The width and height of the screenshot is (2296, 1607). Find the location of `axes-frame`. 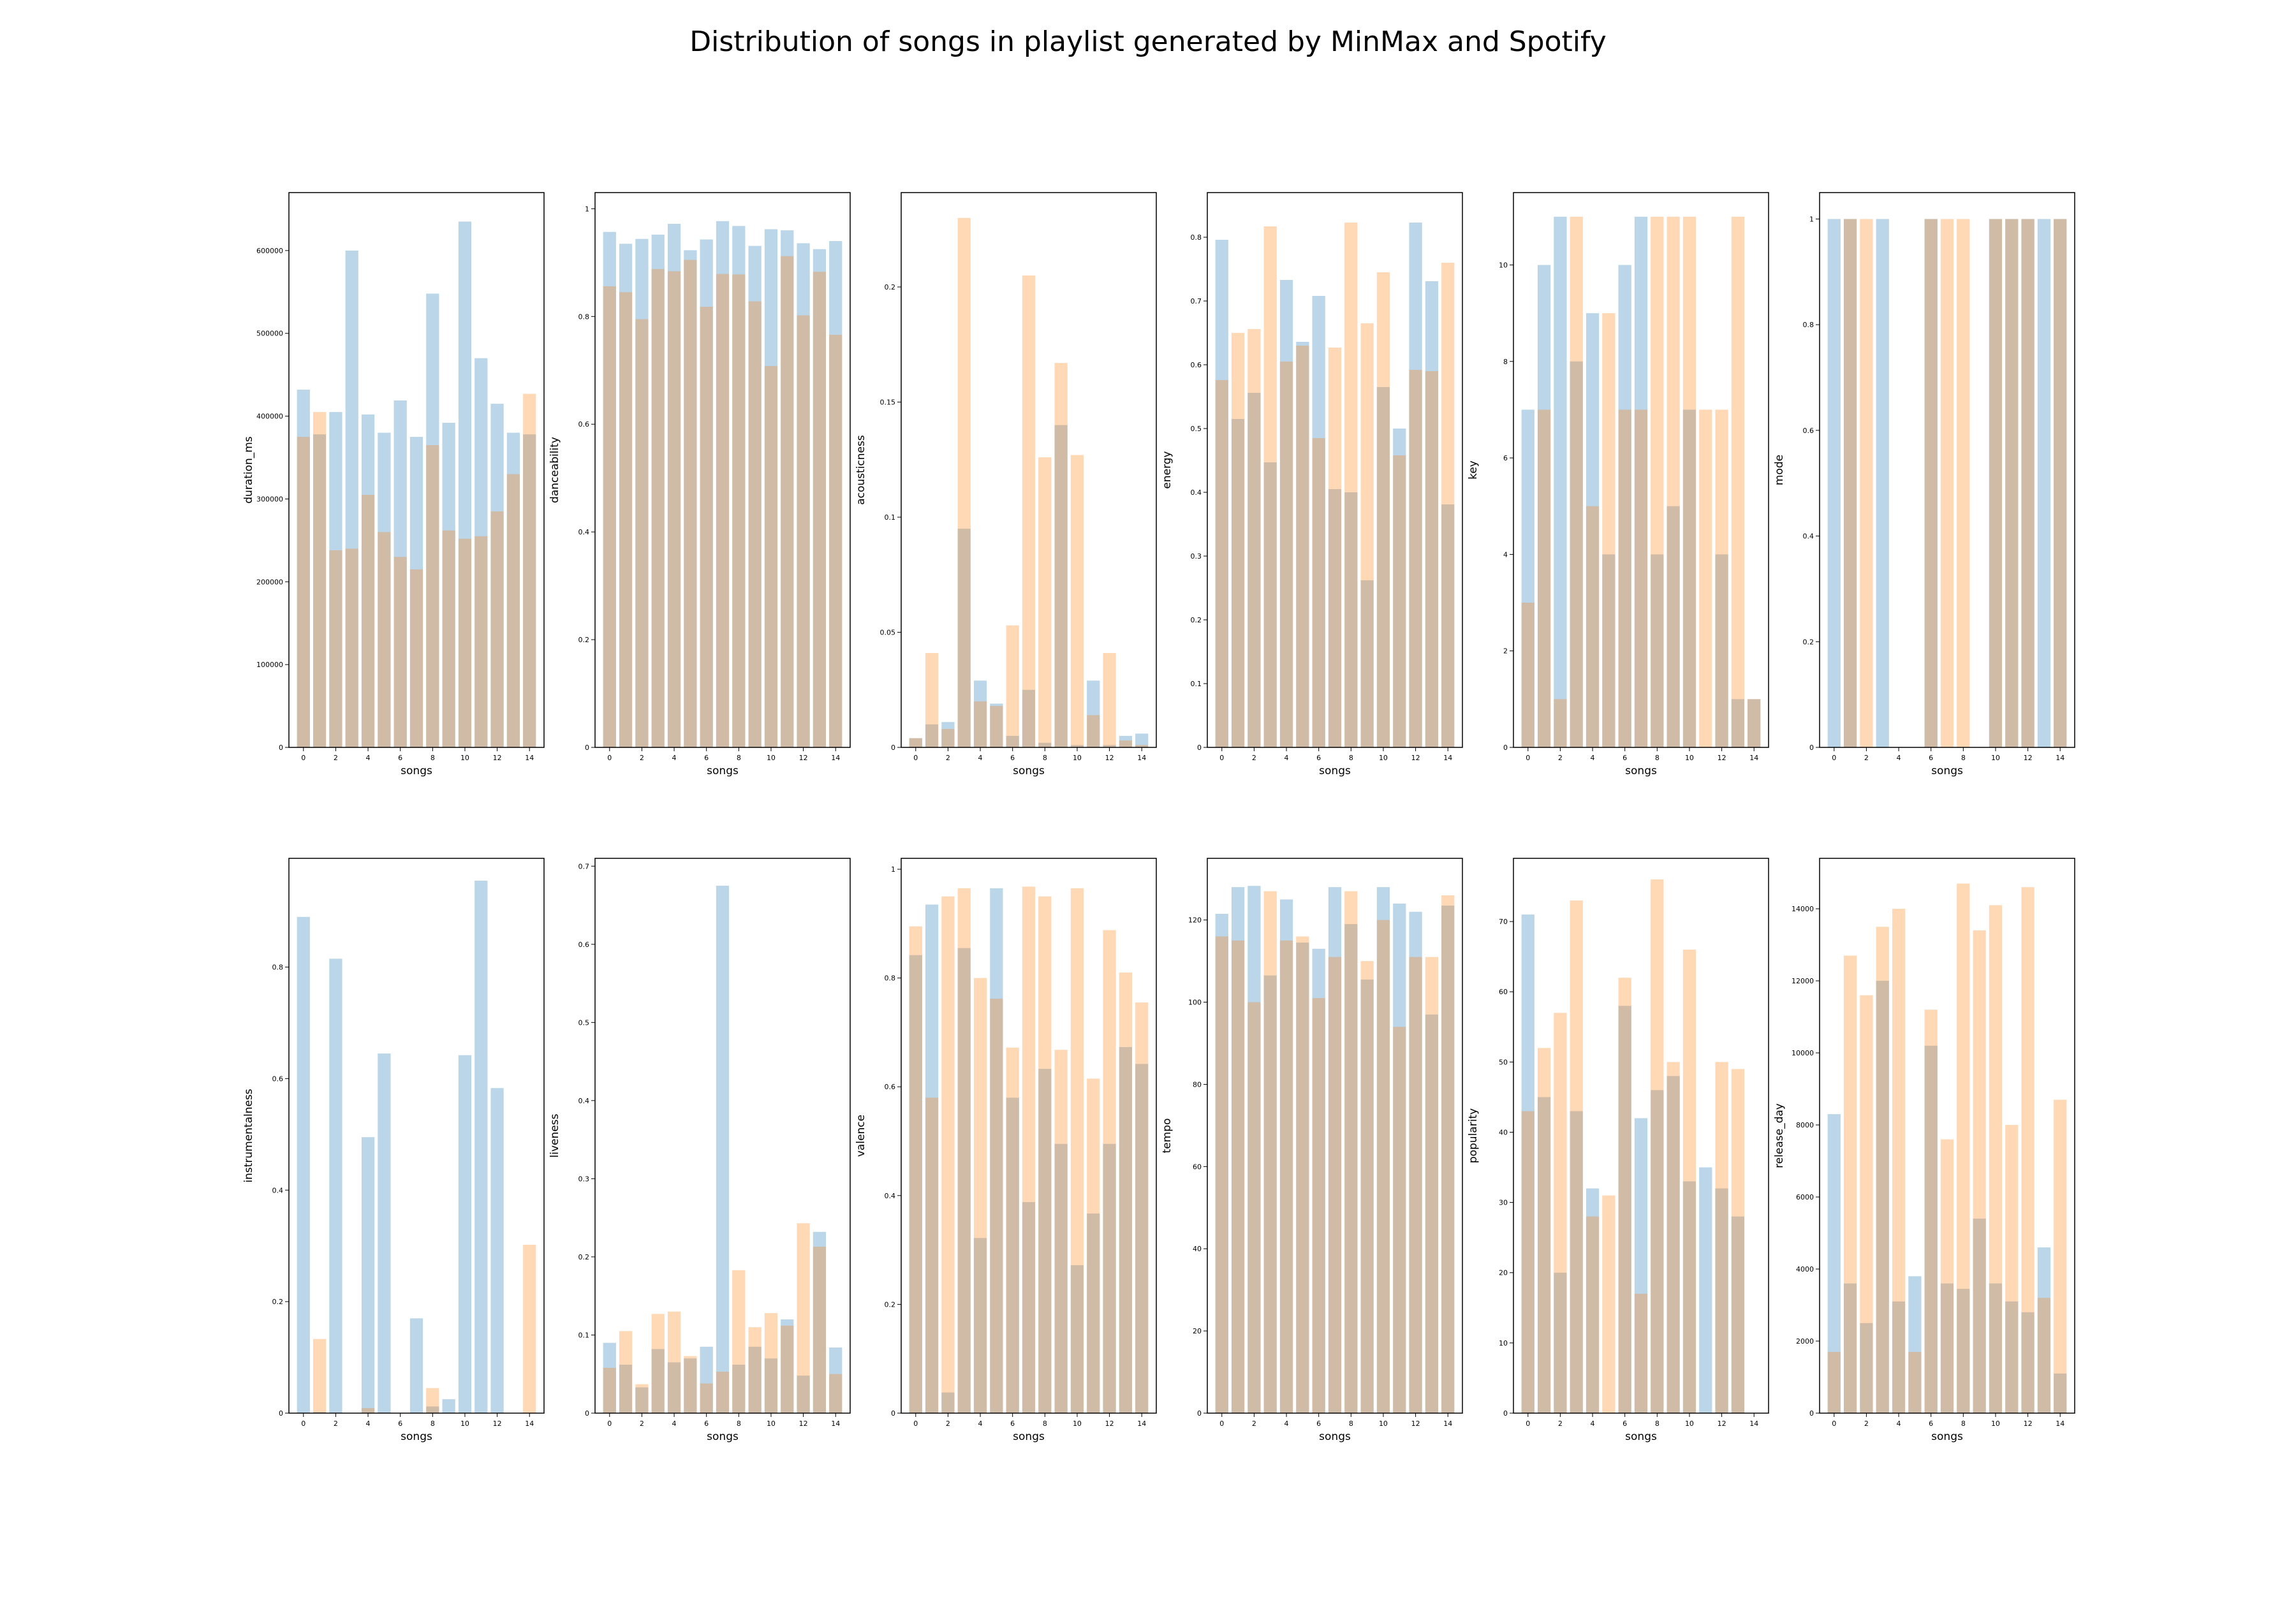

axes-frame is located at coordinates (1641, 470).